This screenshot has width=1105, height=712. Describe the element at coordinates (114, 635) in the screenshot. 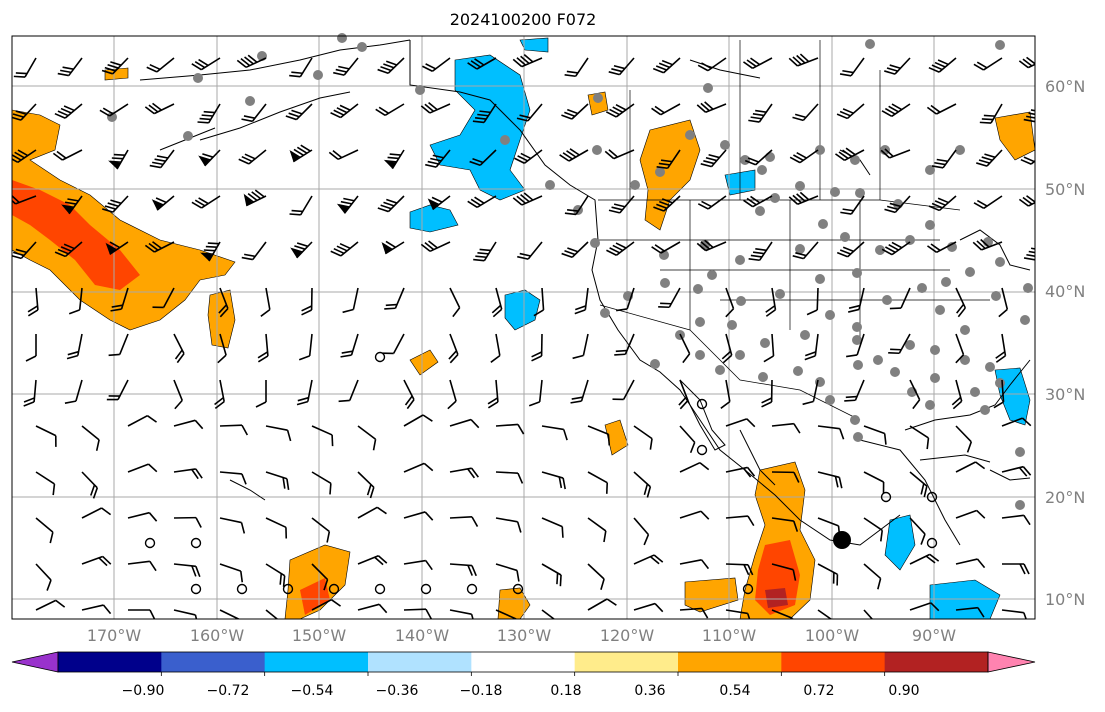

I see `lon-label-170: 170°W` at that location.